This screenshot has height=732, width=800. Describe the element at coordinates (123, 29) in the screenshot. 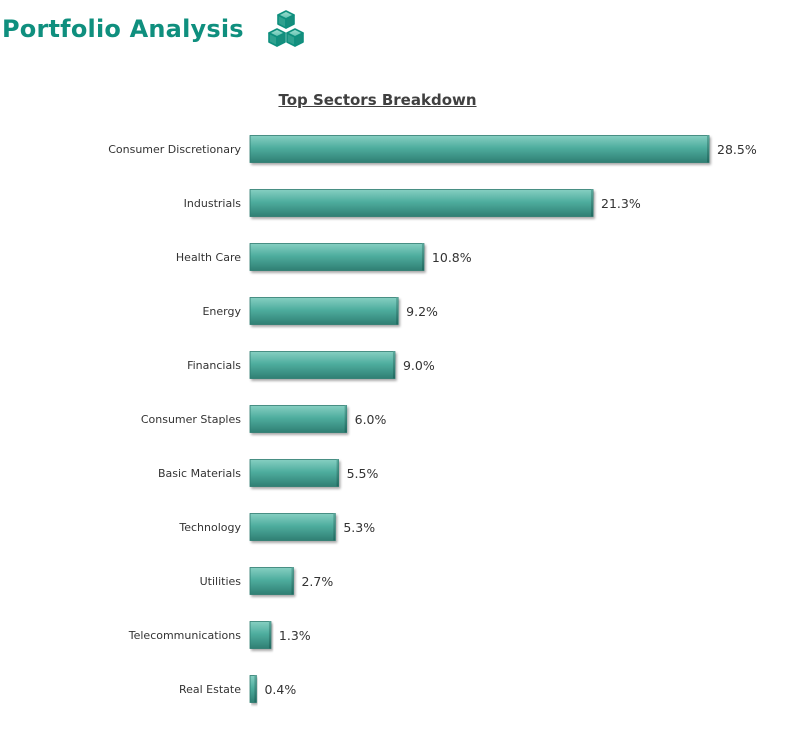

I see `page-title: Portfolio Analysis` at that location.